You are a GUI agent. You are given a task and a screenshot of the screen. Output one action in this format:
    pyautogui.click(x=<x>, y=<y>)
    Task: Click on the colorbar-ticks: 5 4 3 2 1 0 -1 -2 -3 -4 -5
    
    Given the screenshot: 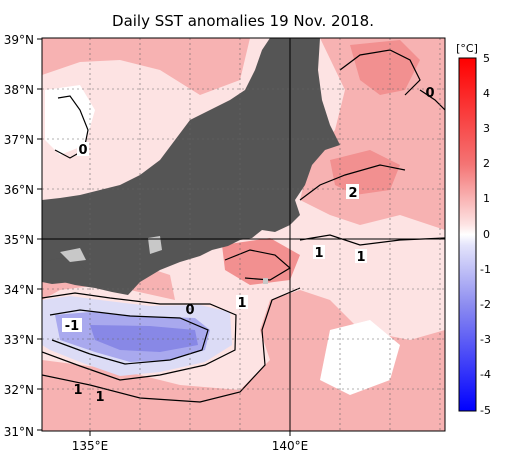 What is the action you would take?
    pyautogui.click(x=485, y=234)
    